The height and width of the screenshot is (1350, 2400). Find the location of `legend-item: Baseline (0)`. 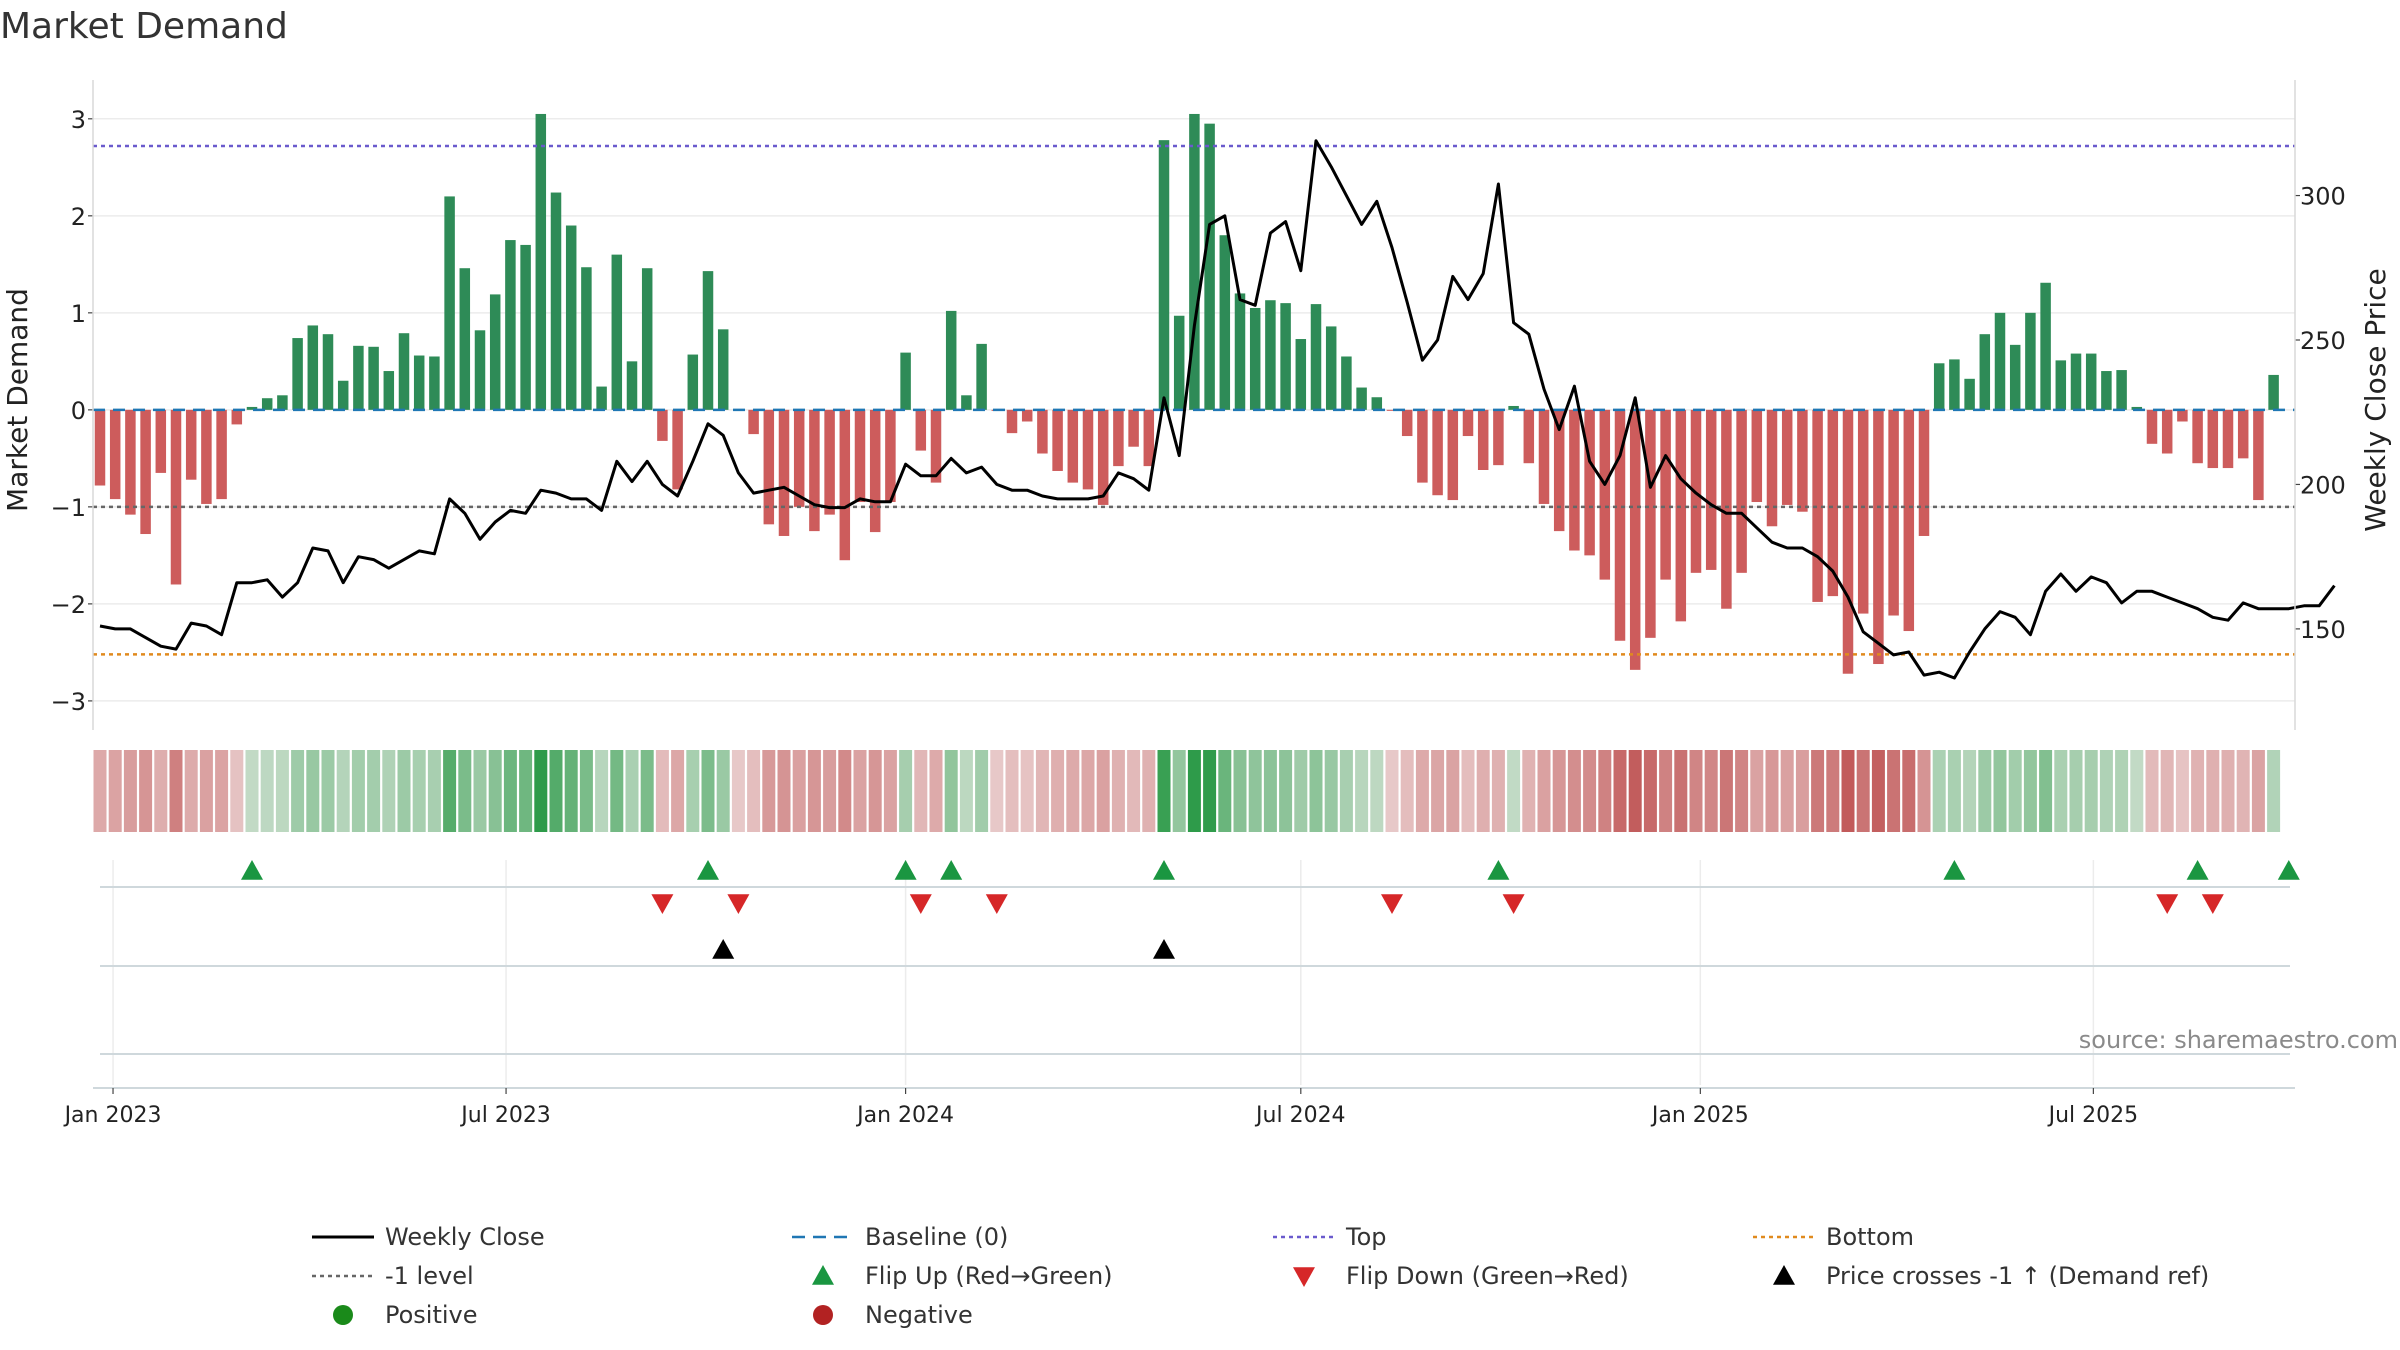

legend-item: Baseline (0) is located at coordinates (900, 1237).